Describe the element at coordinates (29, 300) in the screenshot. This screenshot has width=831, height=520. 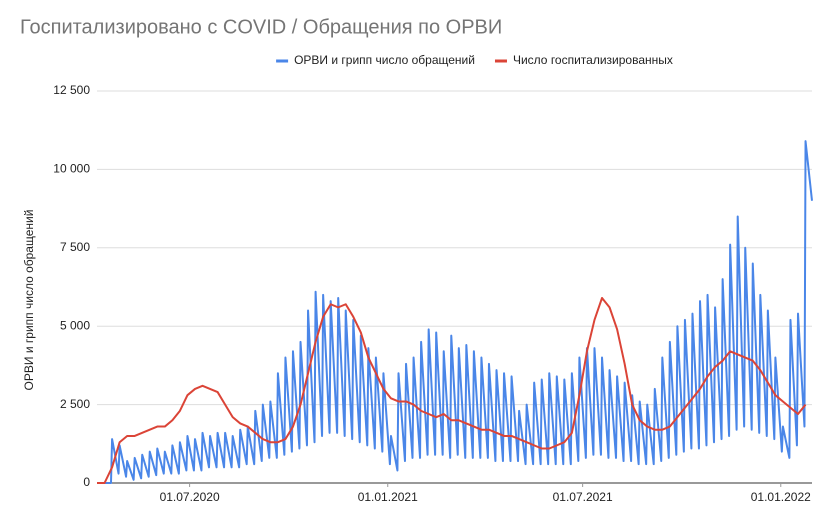
I see `y-axis-title: ОРВИ и грипп число обращений` at that location.